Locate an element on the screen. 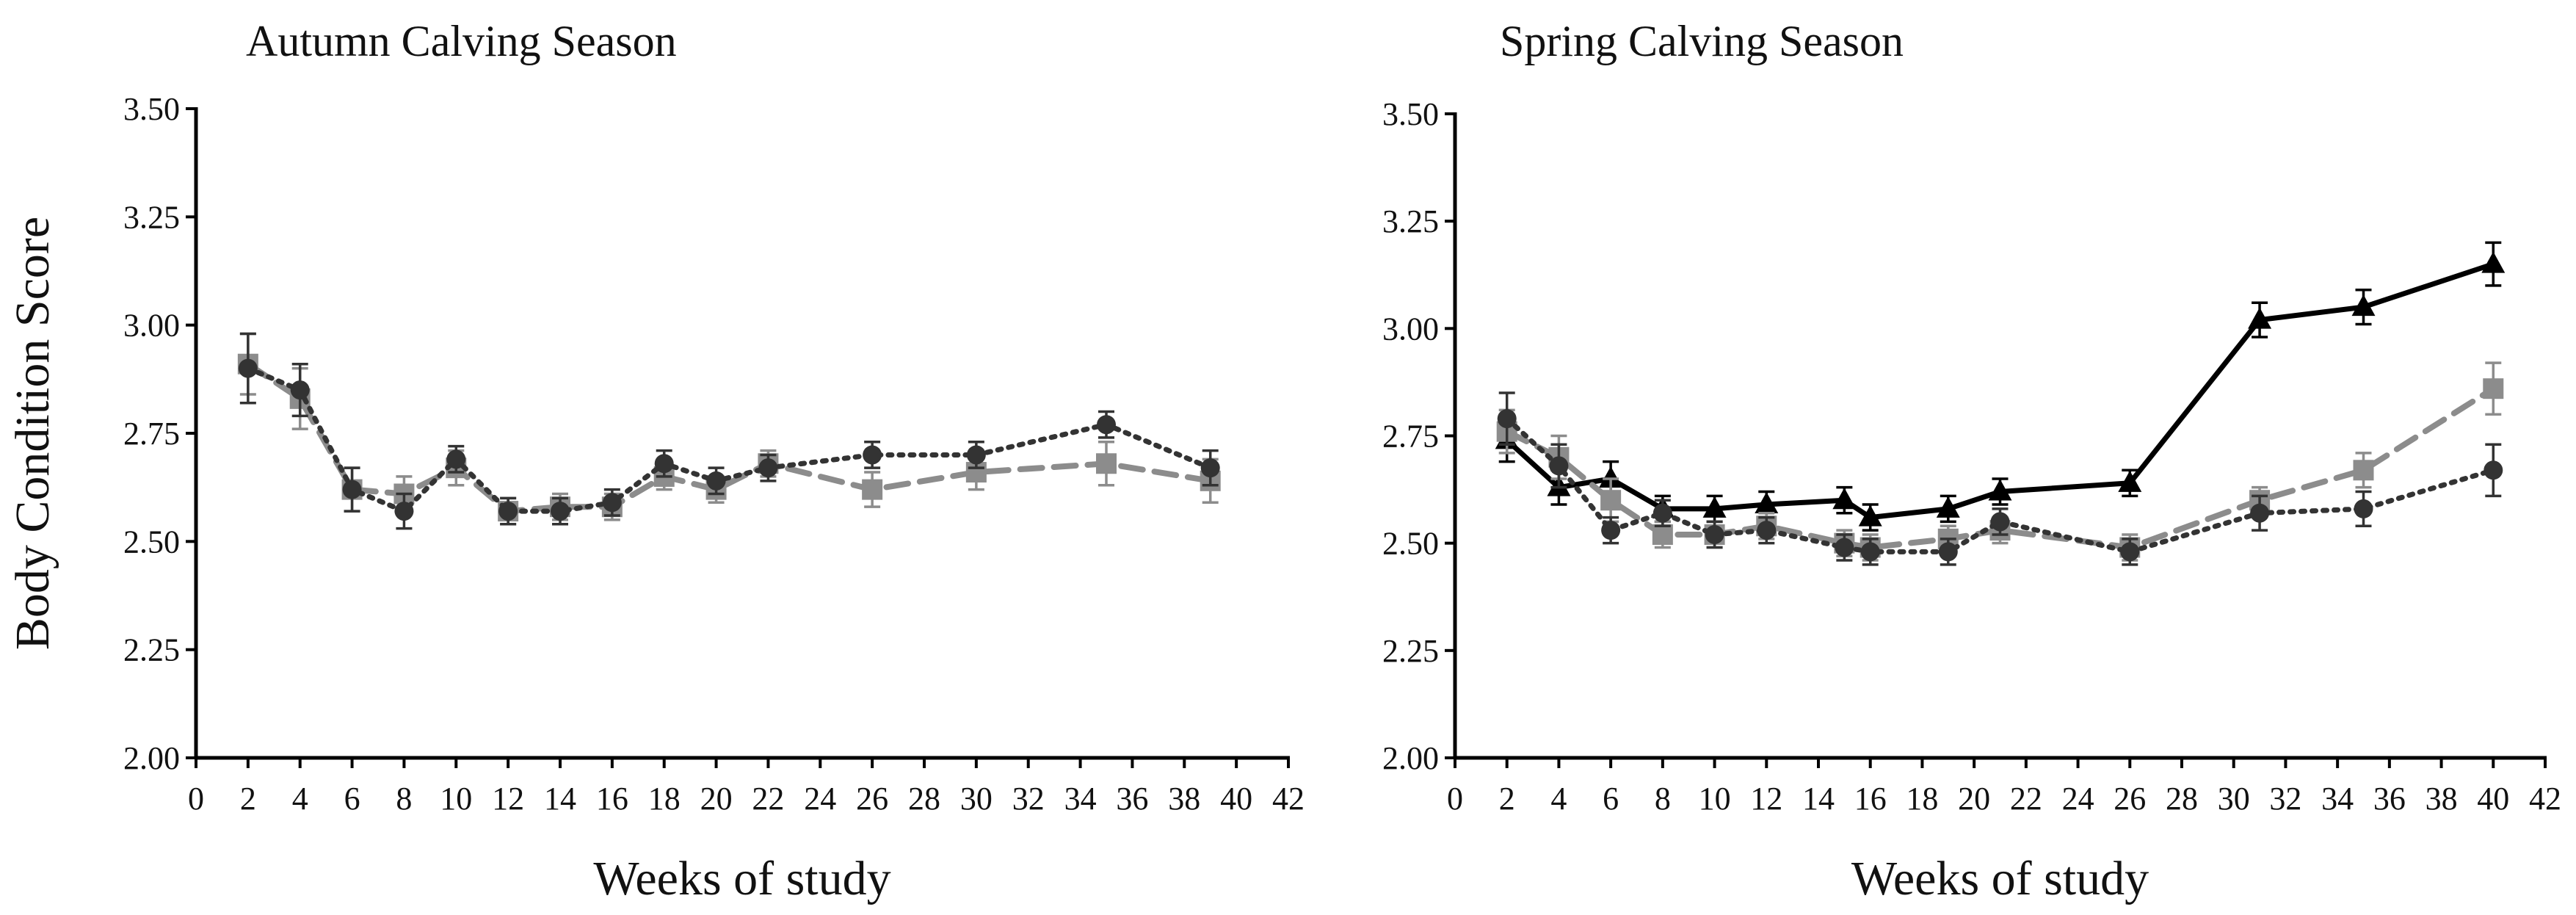  series-line is located at coordinates (2000, 485).